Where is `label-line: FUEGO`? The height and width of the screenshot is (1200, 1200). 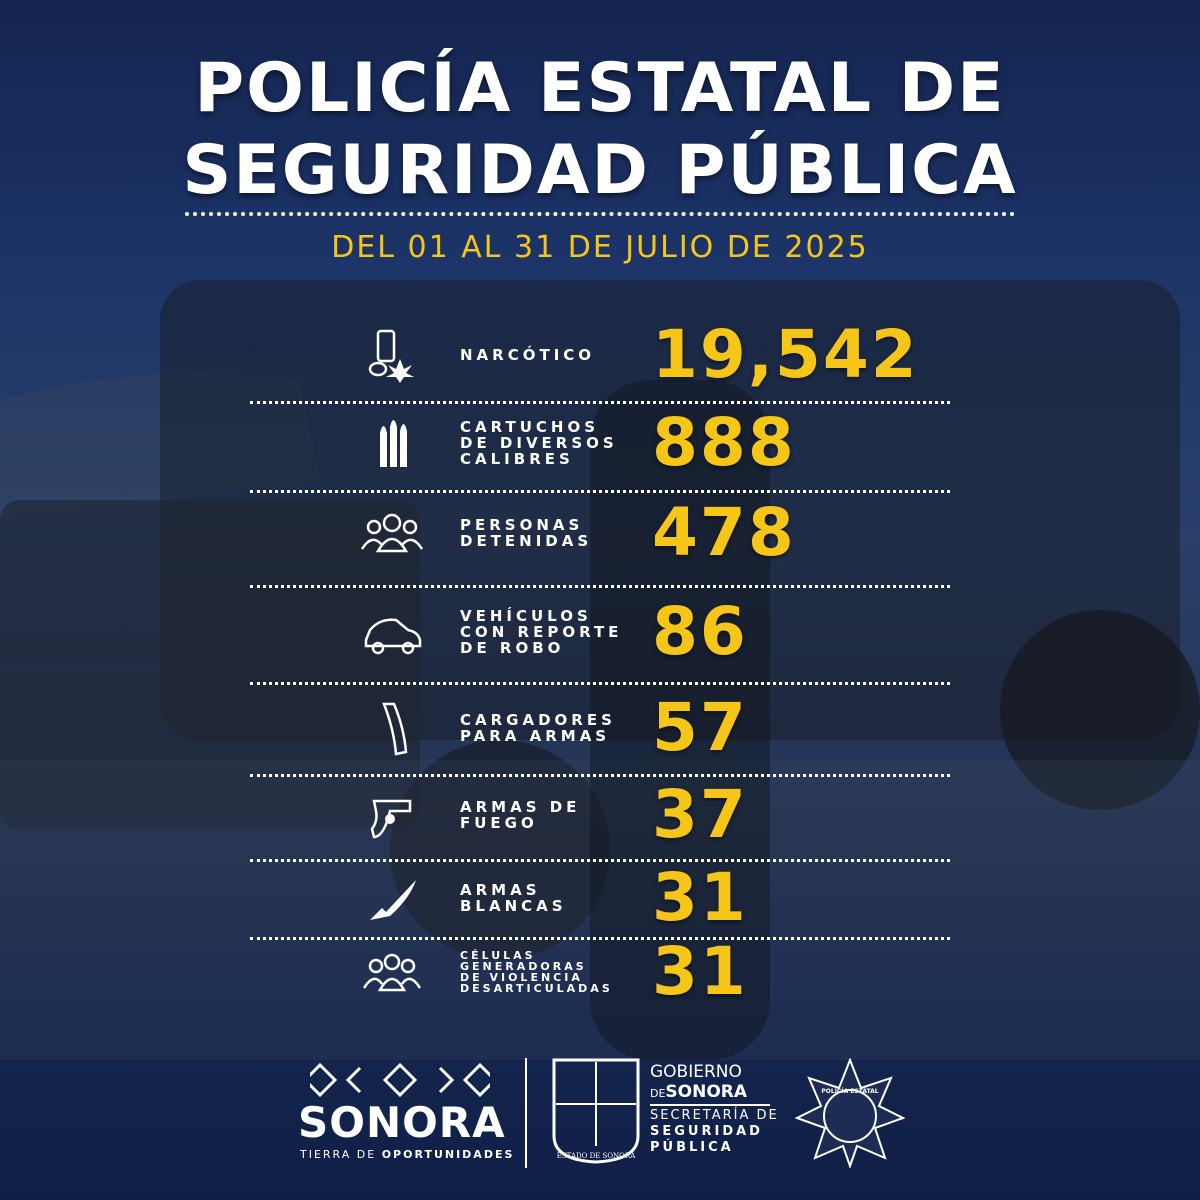 label-line: FUEGO is located at coordinates (499, 823).